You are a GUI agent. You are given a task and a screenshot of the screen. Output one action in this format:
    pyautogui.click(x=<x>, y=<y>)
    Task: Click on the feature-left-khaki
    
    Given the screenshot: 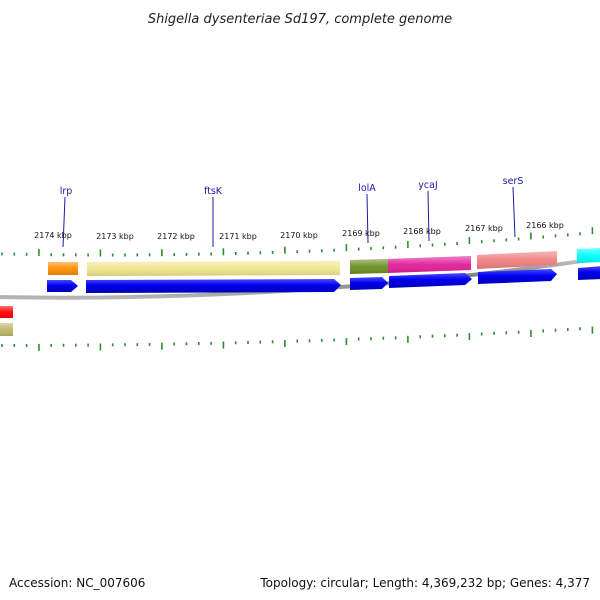 What is the action you would take?
    pyautogui.click(x=6, y=329)
    